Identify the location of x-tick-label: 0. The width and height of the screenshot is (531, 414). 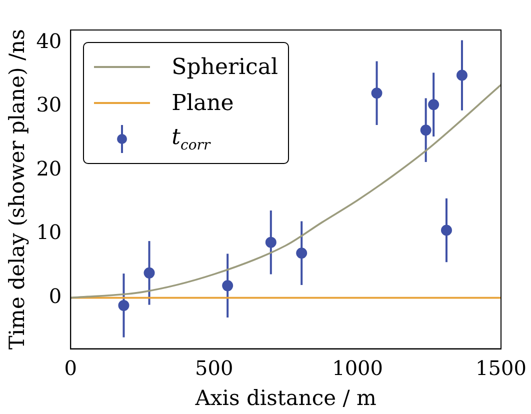
(71, 368).